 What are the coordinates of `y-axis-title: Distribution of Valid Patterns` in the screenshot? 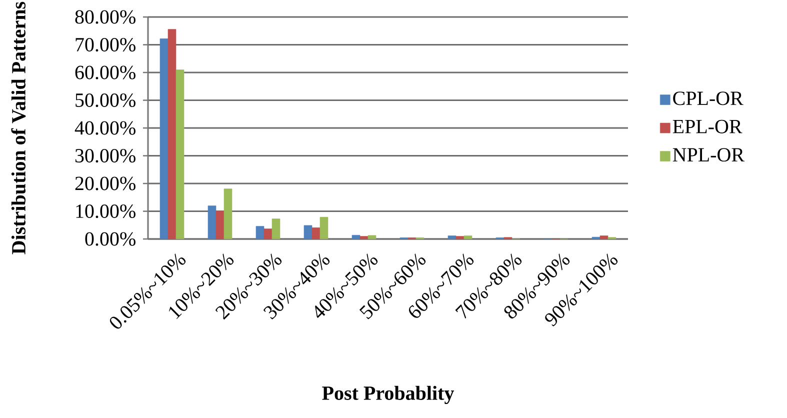 It's located at (18, 128).